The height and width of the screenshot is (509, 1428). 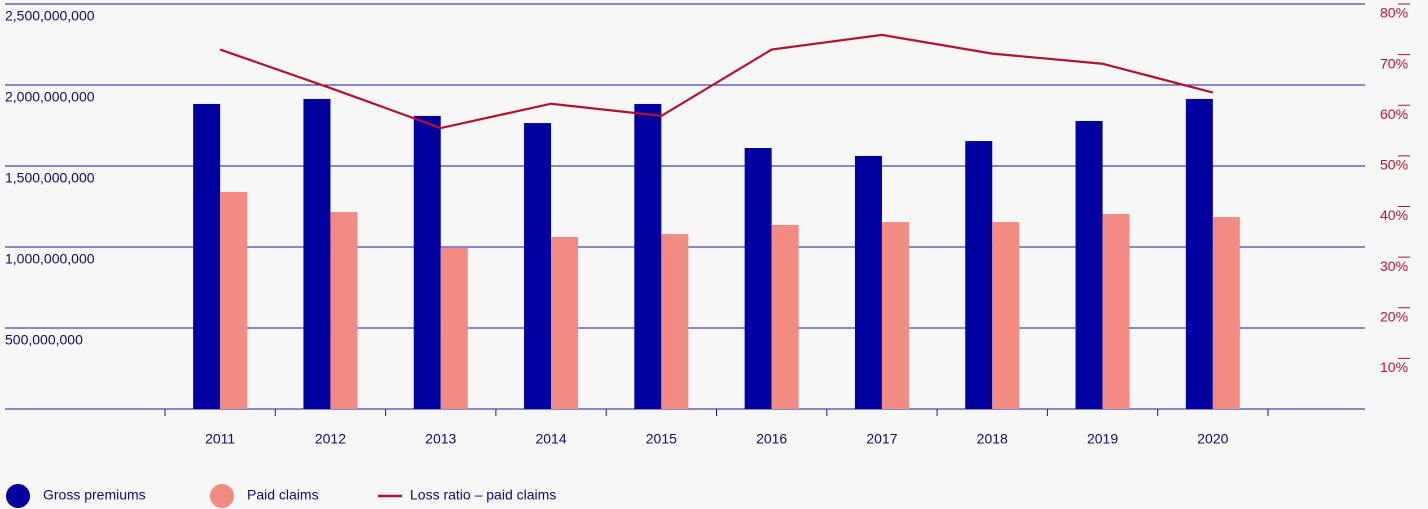 What do you see at coordinates (992, 439) in the screenshot?
I see `x-tick-label: 2018` at bounding box center [992, 439].